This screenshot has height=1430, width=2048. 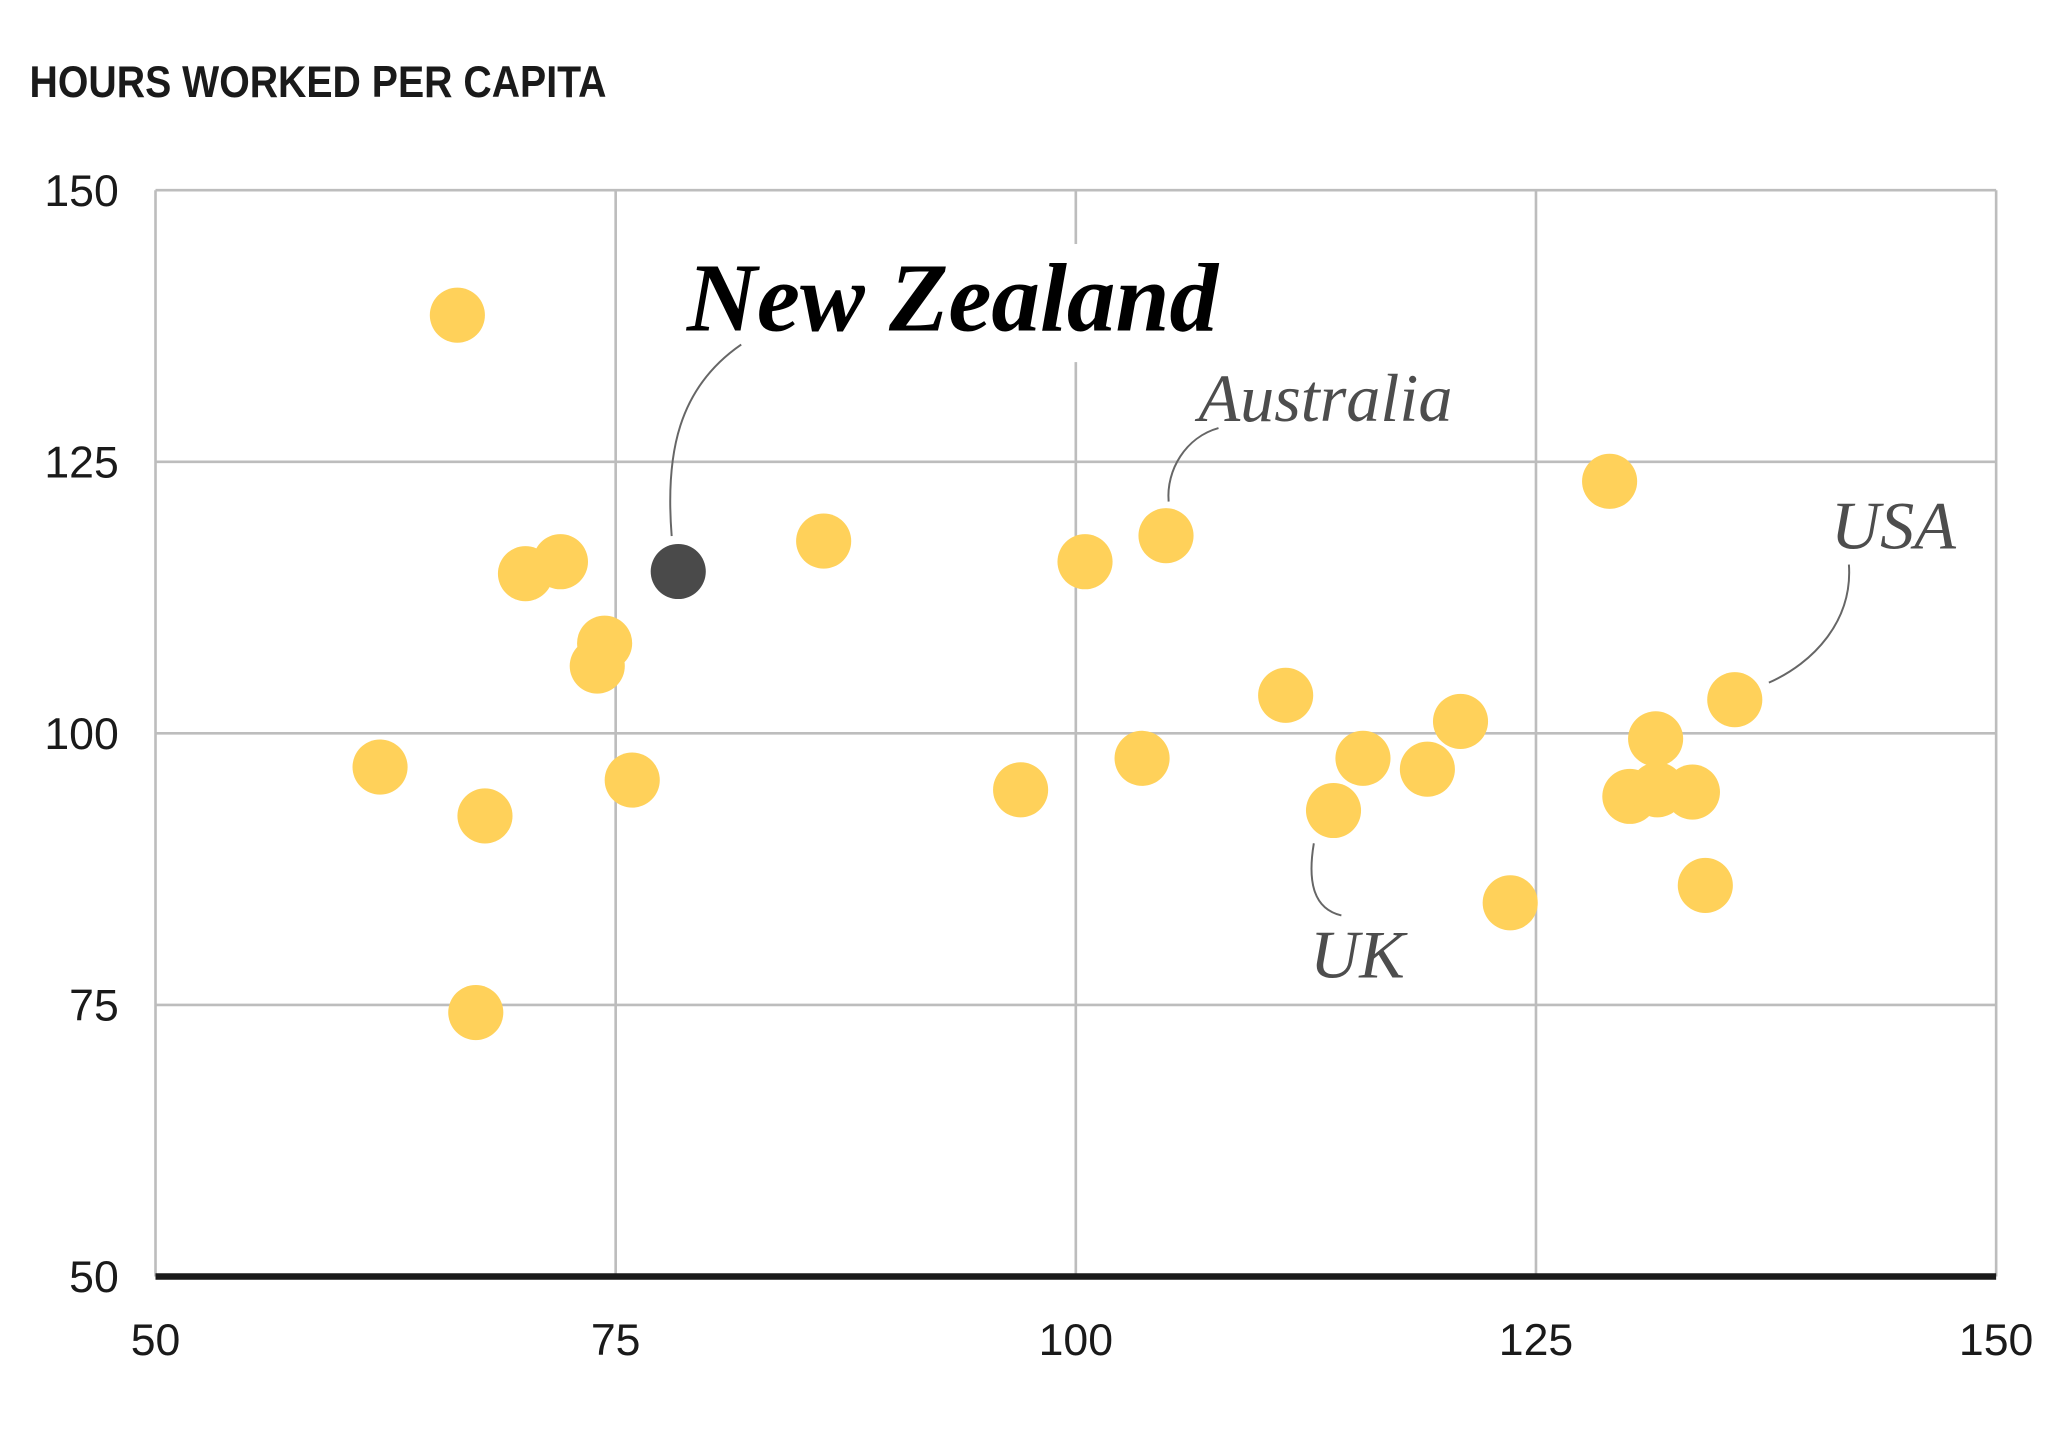 What do you see at coordinates (81, 463) in the screenshot?
I see `y-tick-label: 125` at bounding box center [81, 463].